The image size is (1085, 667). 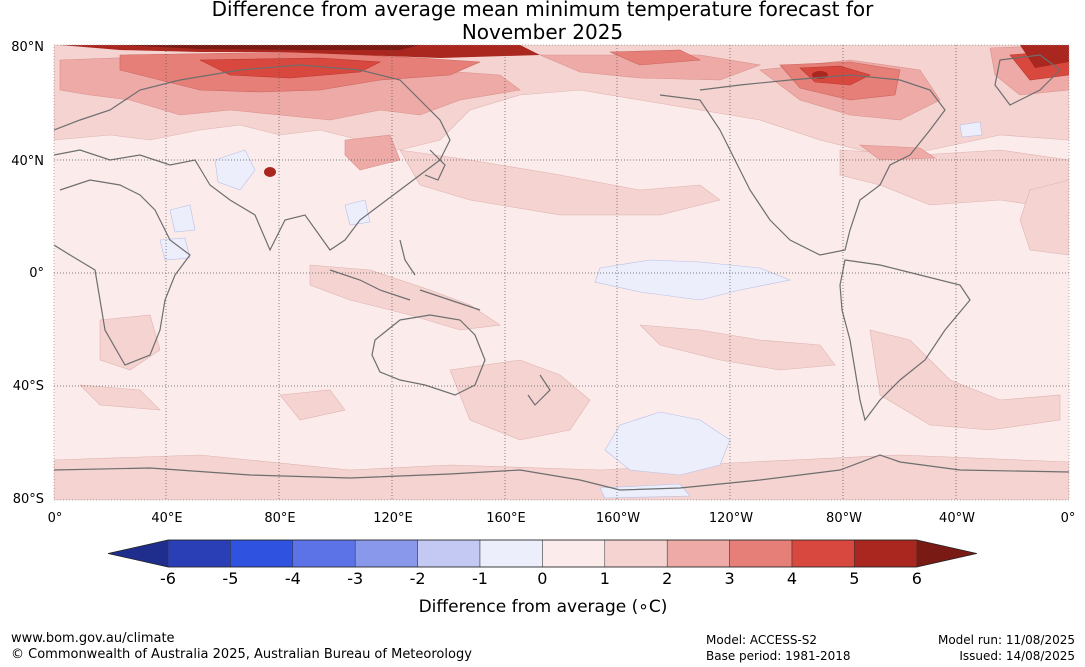 What do you see at coordinates (731, 518) in the screenshot?
I see `lon-label-120w: 120°W` at bounding box center [731, 518].